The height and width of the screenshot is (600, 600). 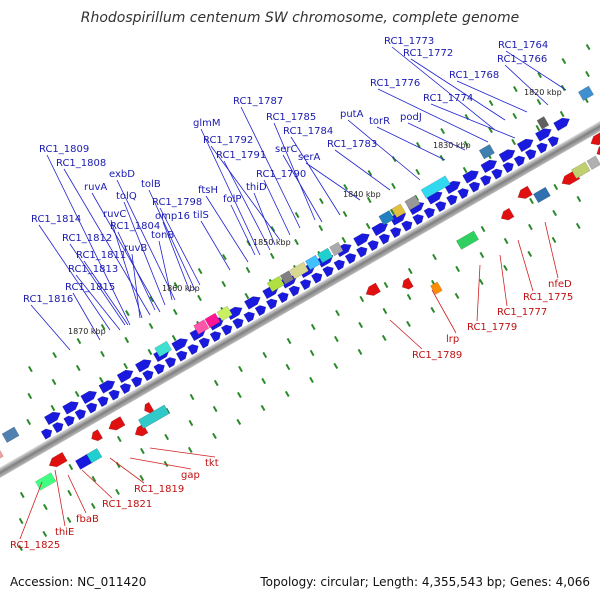 I want to click on forward-gene-label: serA, so click(x=309, y=157).